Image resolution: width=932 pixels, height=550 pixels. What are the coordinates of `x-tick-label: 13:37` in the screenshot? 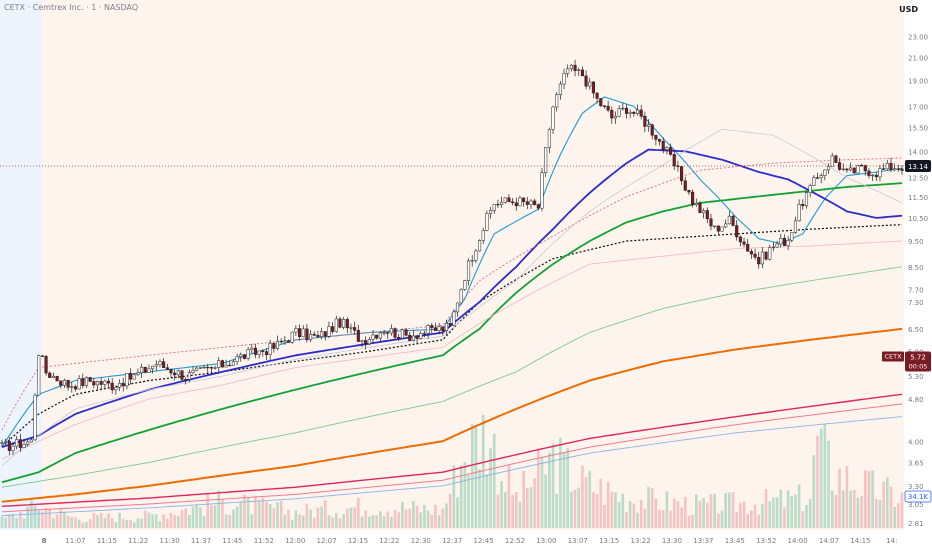 It's located at (703, 541).